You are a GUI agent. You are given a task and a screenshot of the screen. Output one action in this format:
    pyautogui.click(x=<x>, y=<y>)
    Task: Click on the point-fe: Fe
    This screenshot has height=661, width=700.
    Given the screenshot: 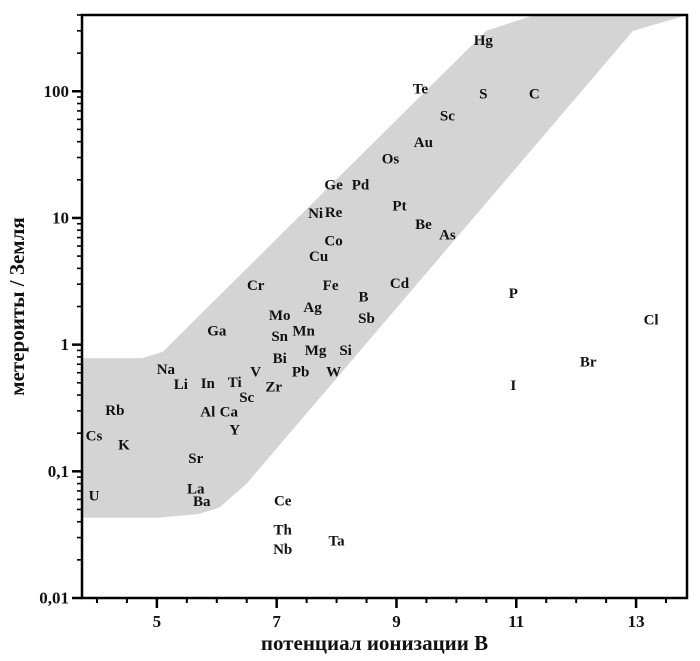 What is the action you would take?
    pyautogui.click(x=331, y=286)
    